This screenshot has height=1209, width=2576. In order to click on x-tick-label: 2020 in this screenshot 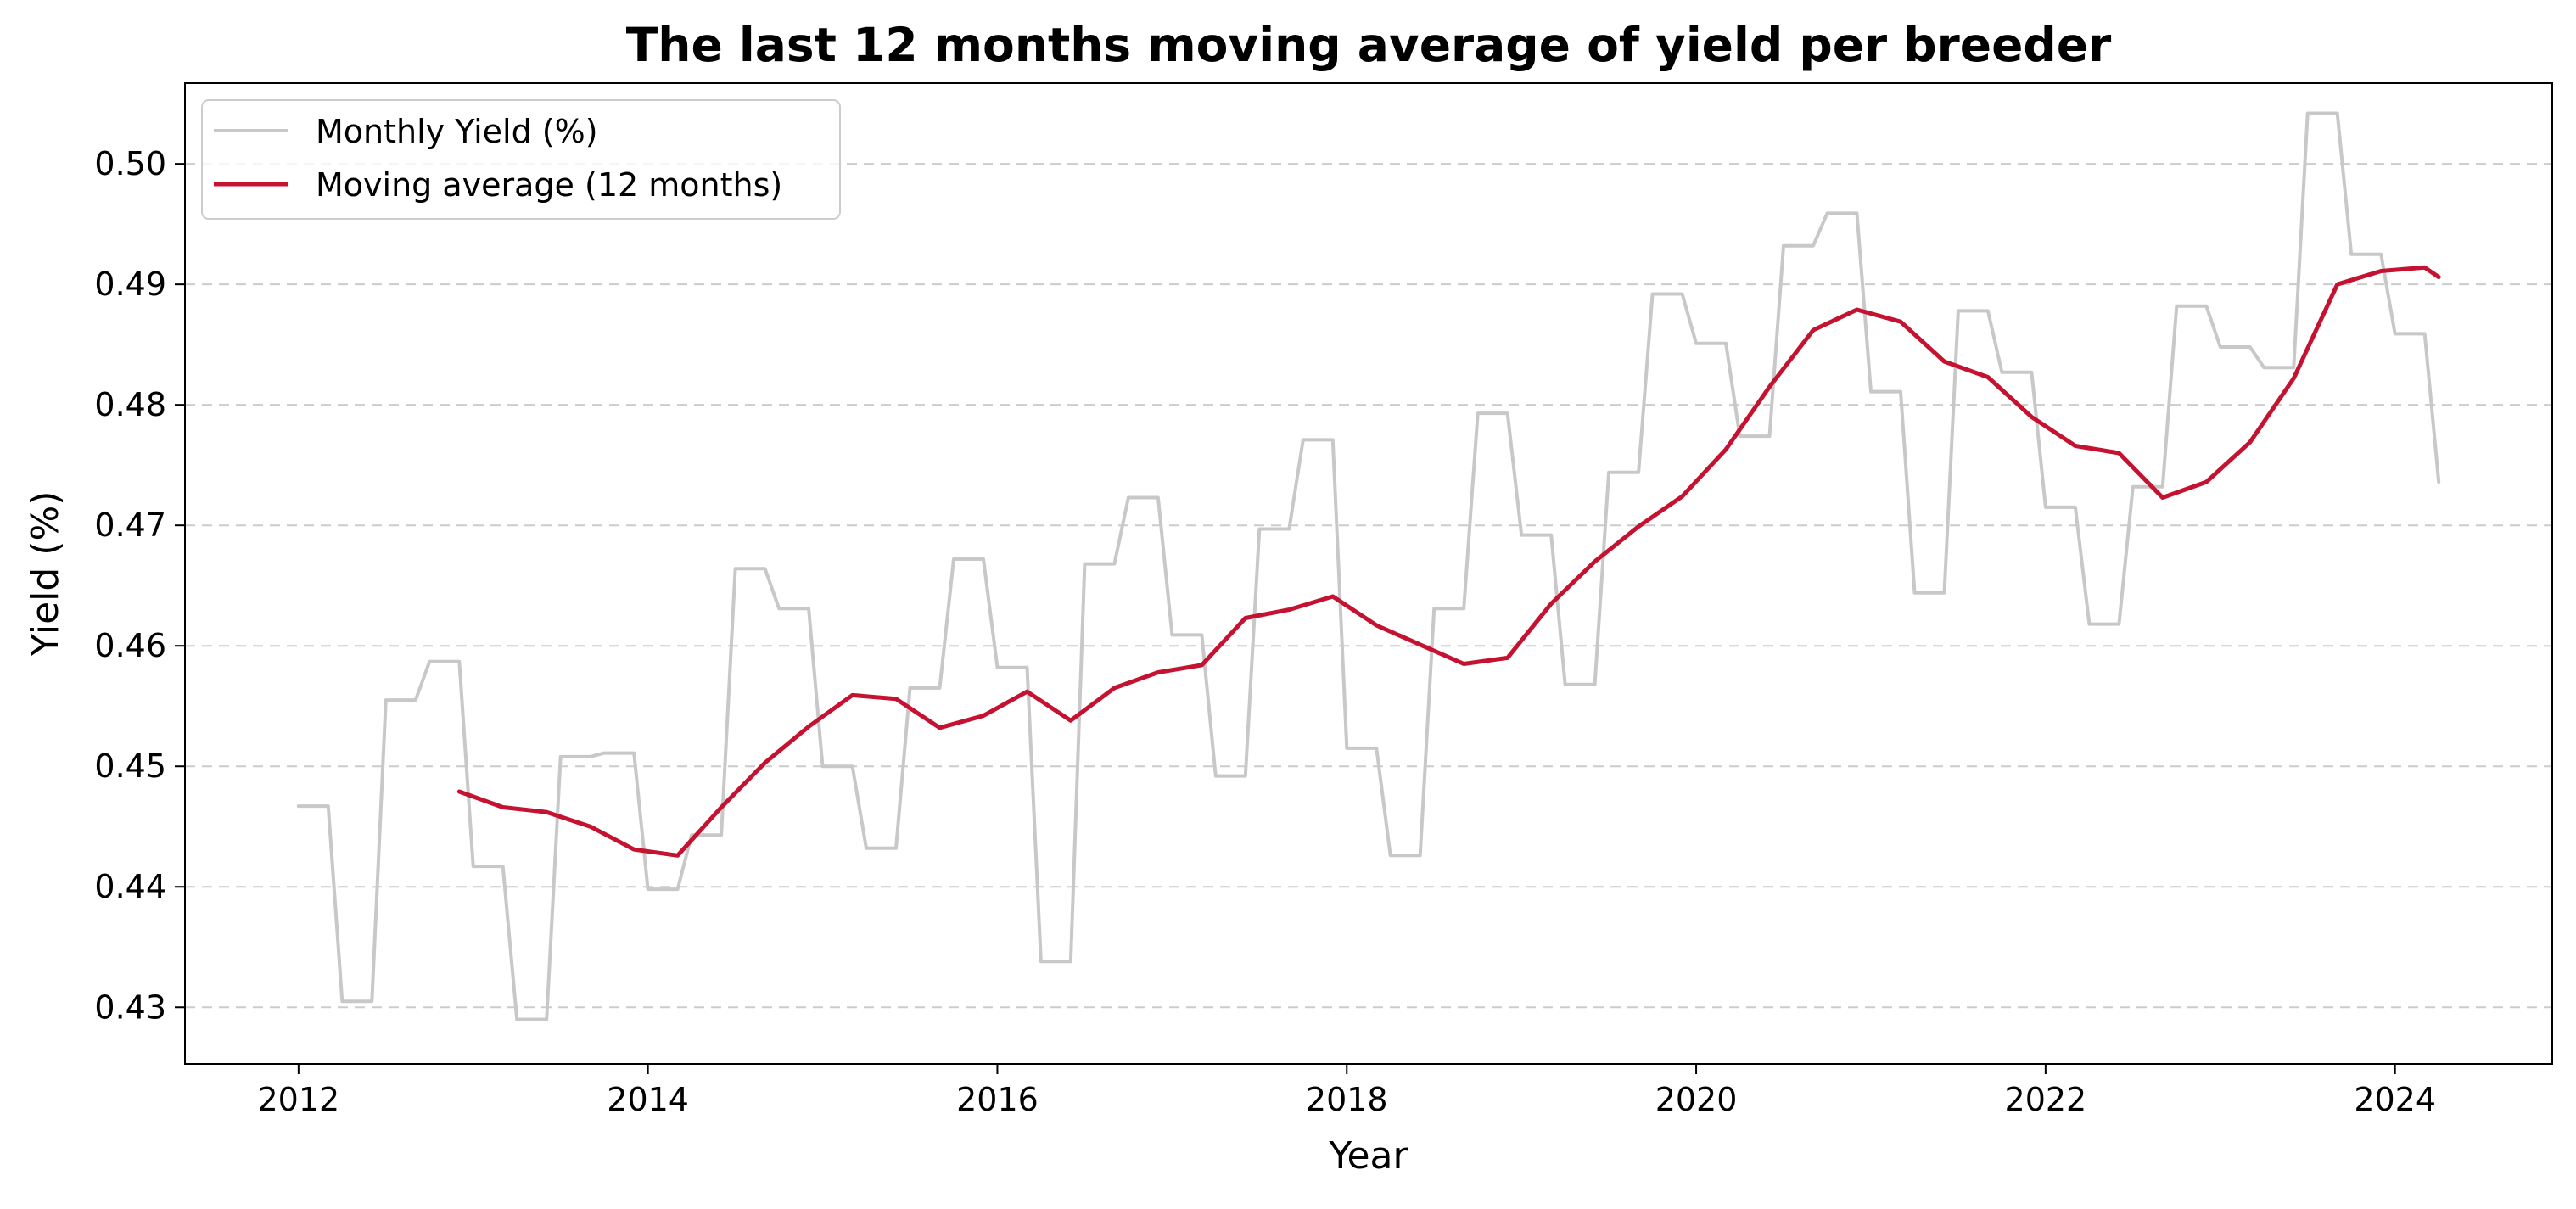, I will do `click(1697, 1099)`.